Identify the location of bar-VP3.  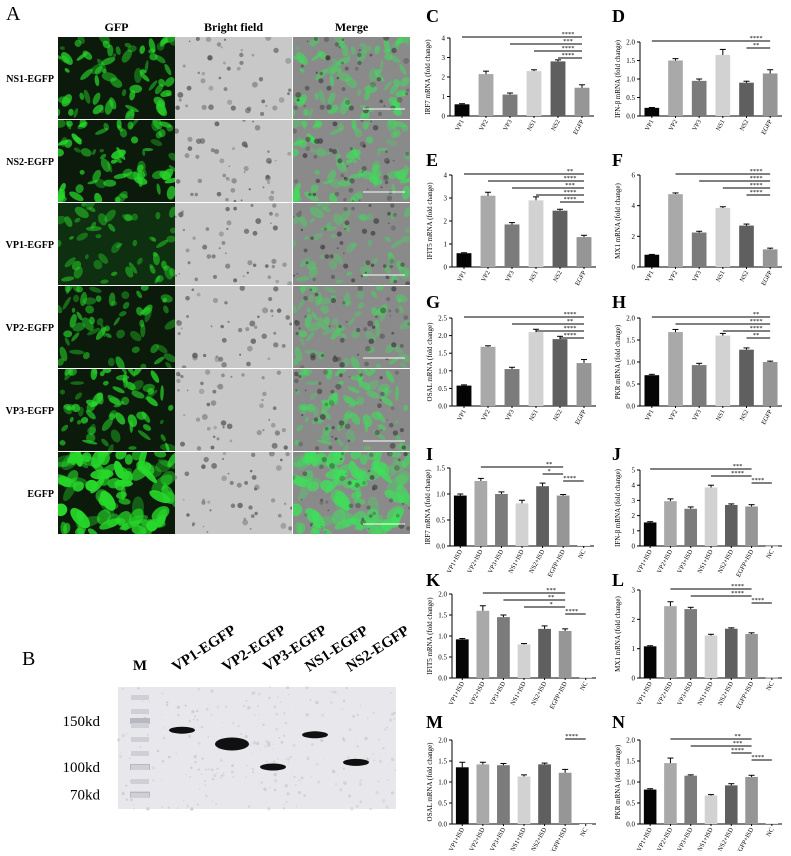
(510, 105).